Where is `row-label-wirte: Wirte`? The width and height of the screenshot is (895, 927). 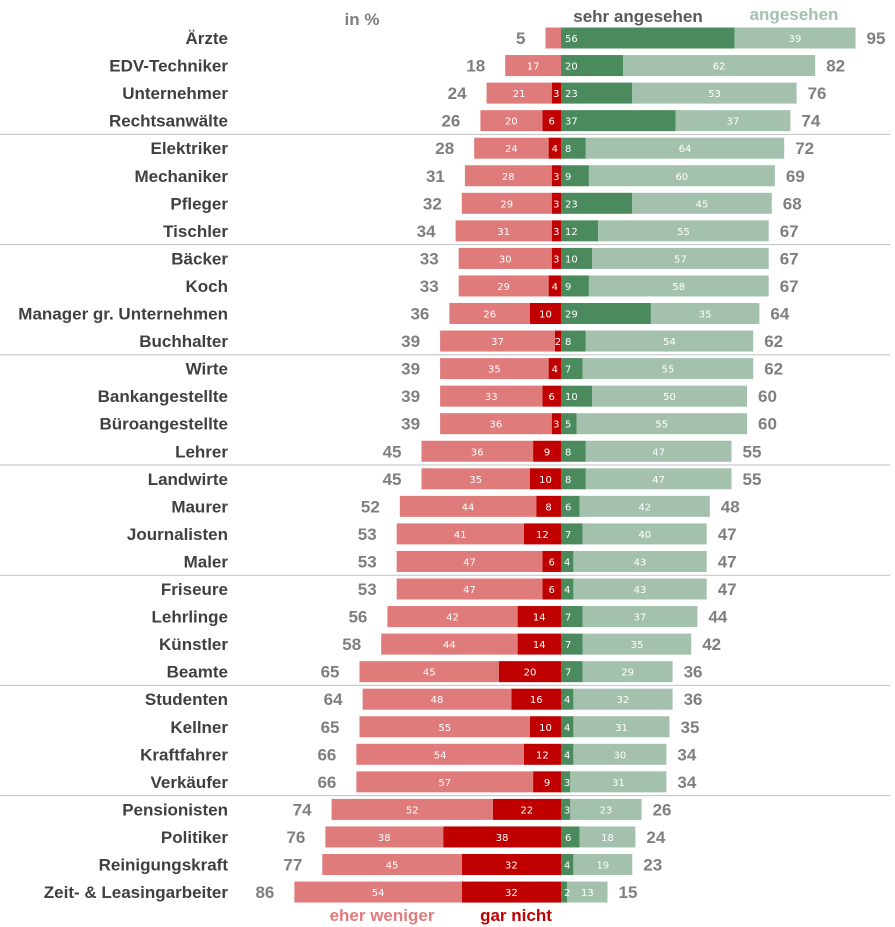
row-label-wirte: Wirte is located at coordinates (207, 369).